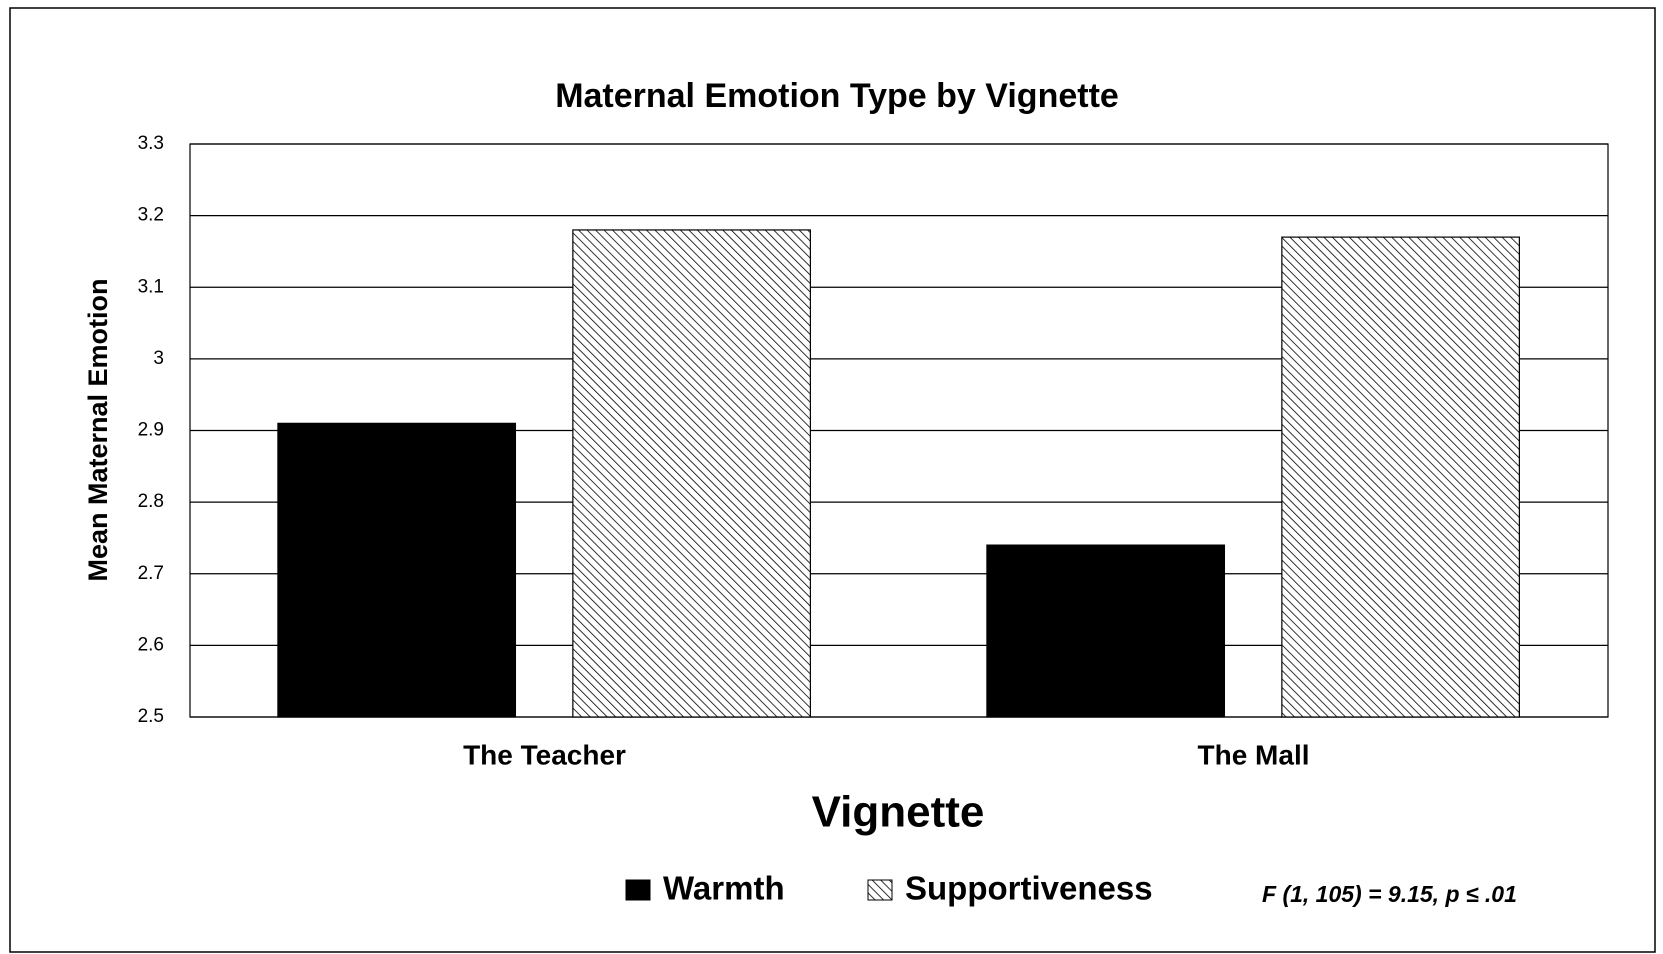 The image size is (1663, 954). Describe the element at coordinates (837, 96) in the screenshot. I see `chart-title: Maternal Emotion Type by Vignette` at that location.